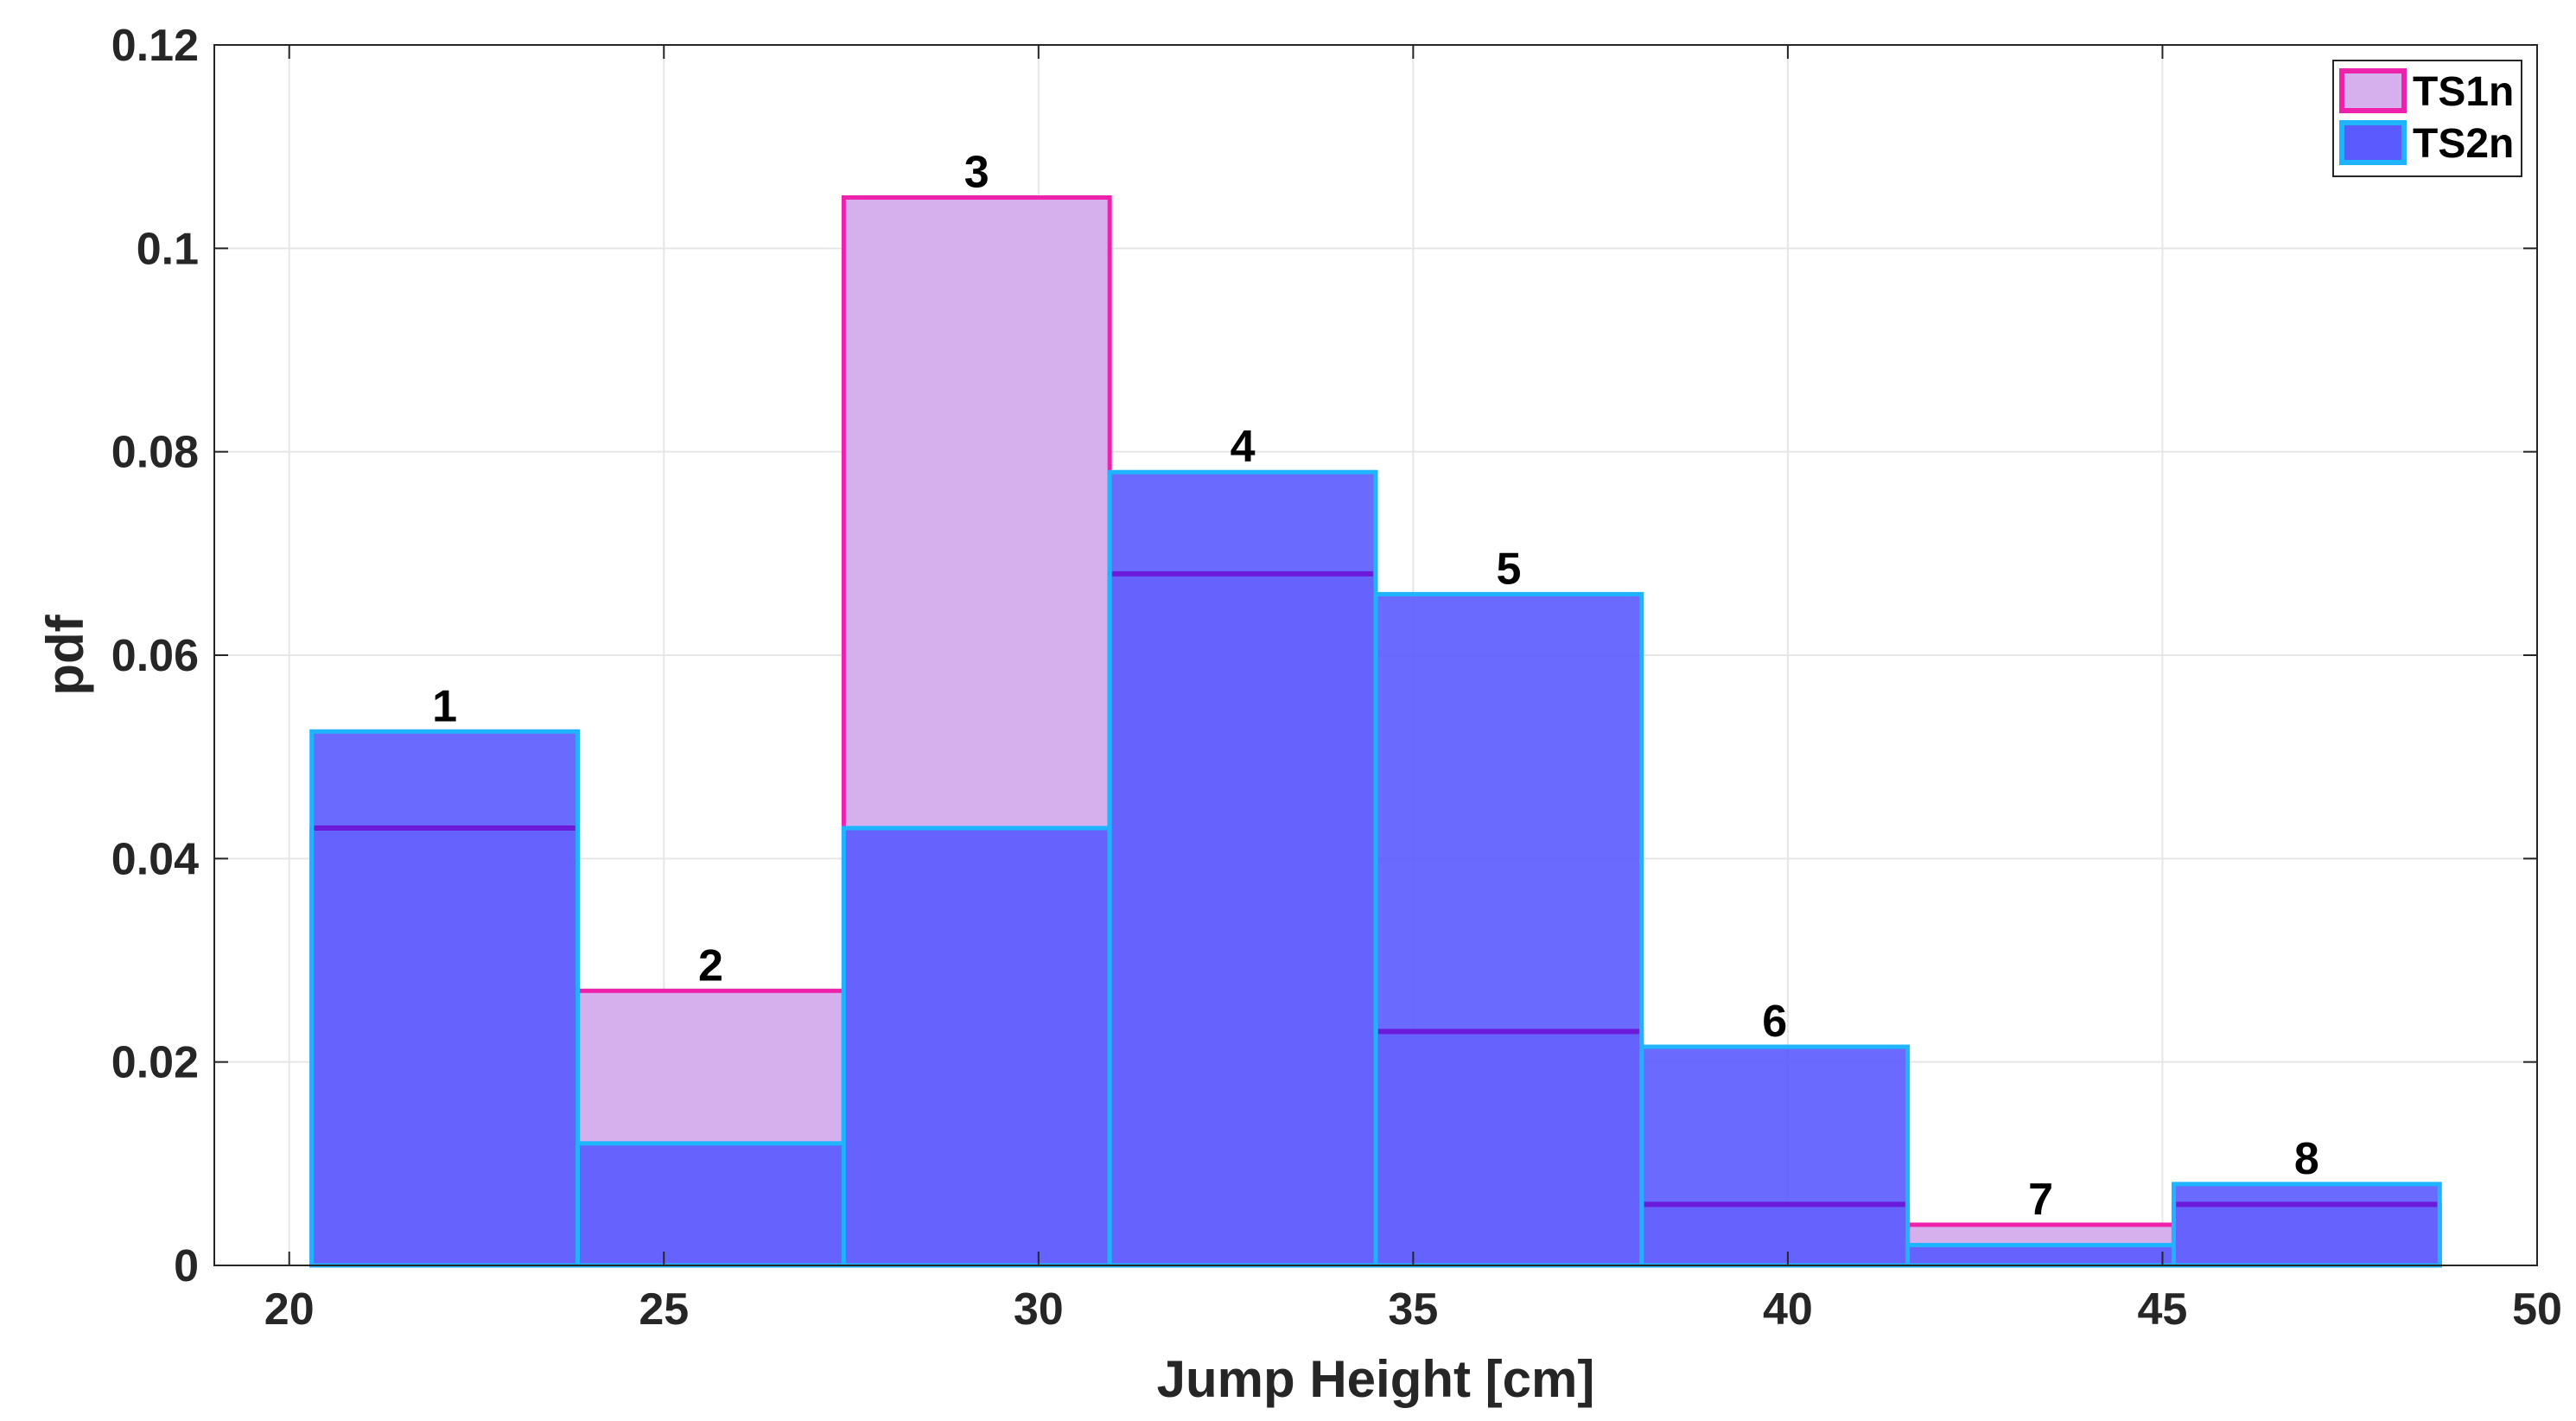  Describe the element at coordinates (445, 706) in the screenshot. I see `bin-label: 1` at that location.